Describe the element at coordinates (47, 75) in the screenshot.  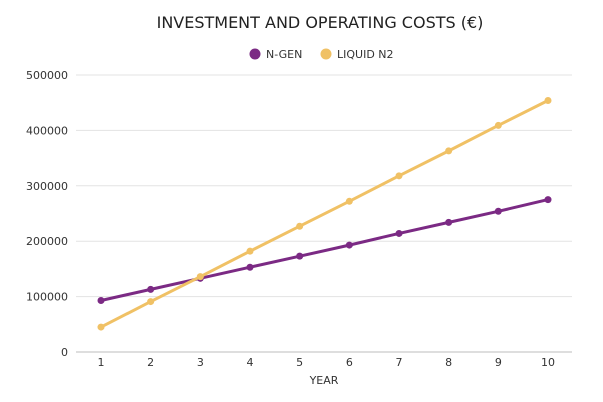
I see `y-tick-label-500000: 500000` at that location.